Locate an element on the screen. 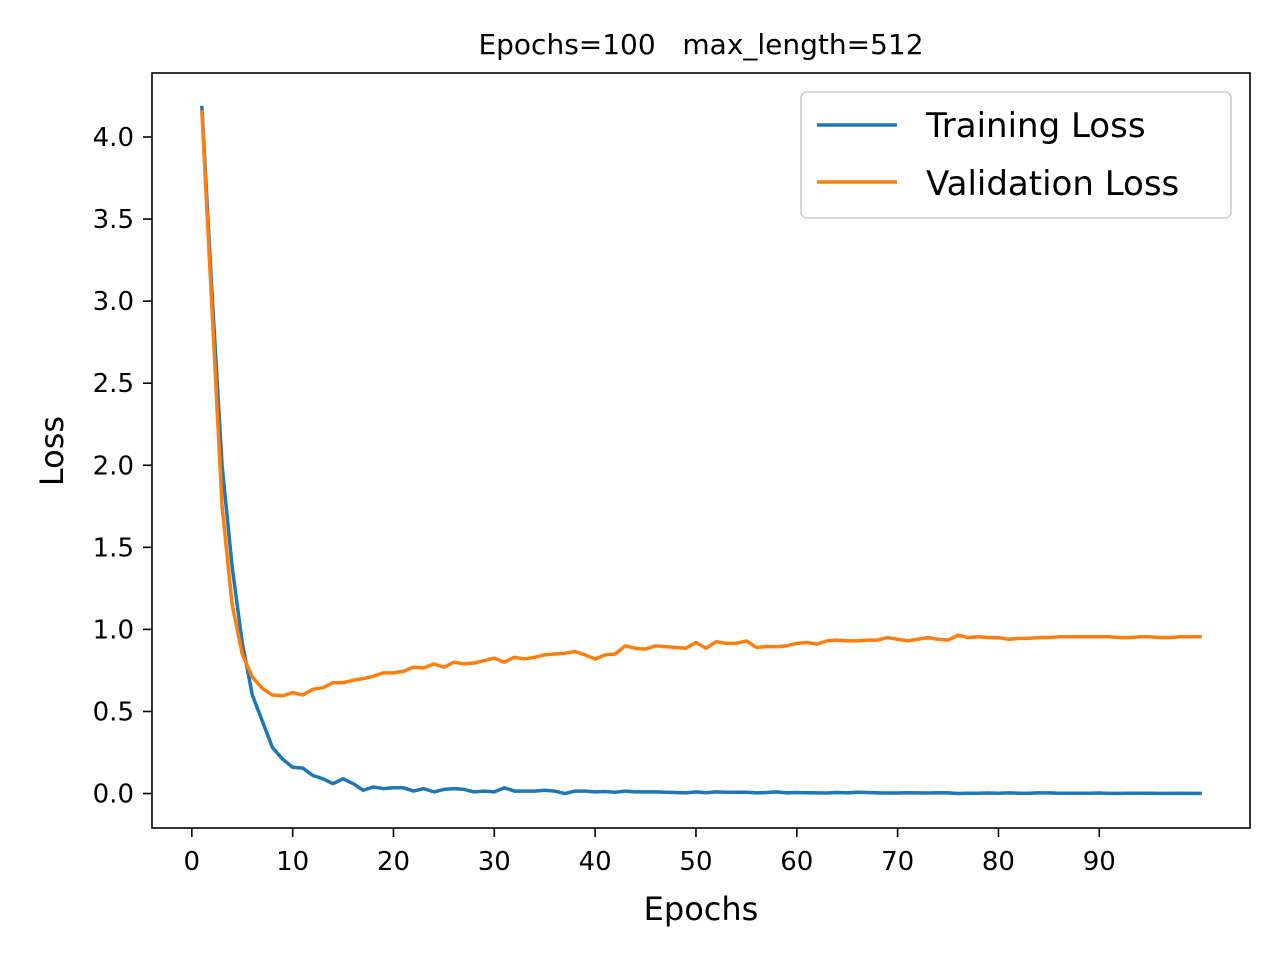  x-axis-ticks: 0 10 20 30 40 50 60 70 80 90 is located at coordinates (650, 852).